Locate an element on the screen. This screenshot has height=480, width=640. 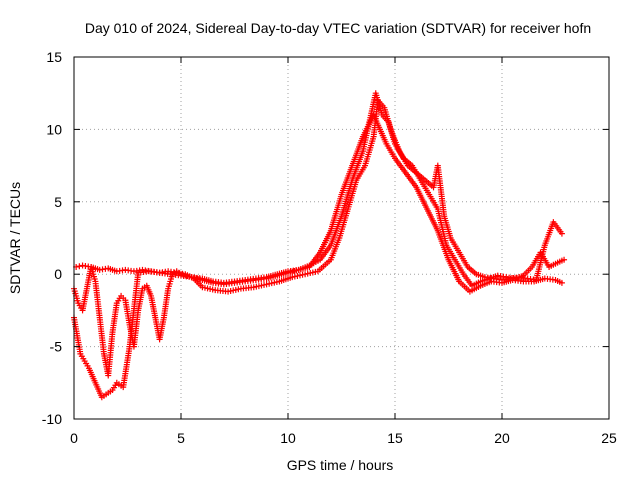
y-tick-label: 0 is located at coordinates (58, 274).